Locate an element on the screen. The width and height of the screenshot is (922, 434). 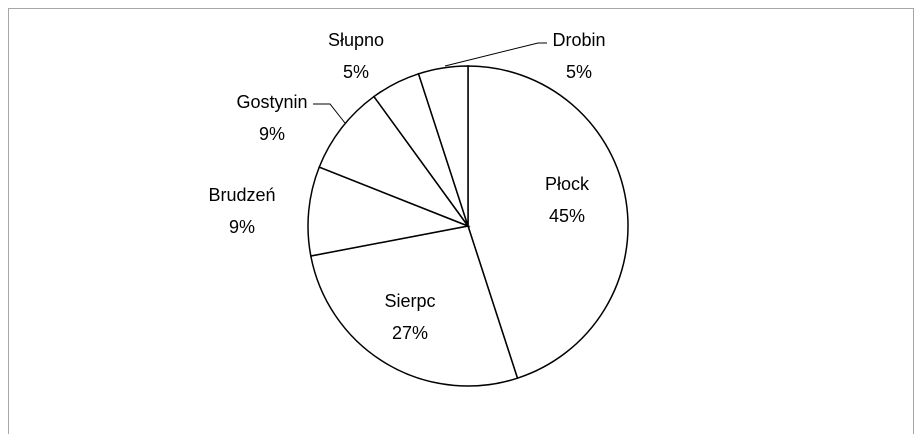
slice-label: Słupno is located at coordinates (356, 40).